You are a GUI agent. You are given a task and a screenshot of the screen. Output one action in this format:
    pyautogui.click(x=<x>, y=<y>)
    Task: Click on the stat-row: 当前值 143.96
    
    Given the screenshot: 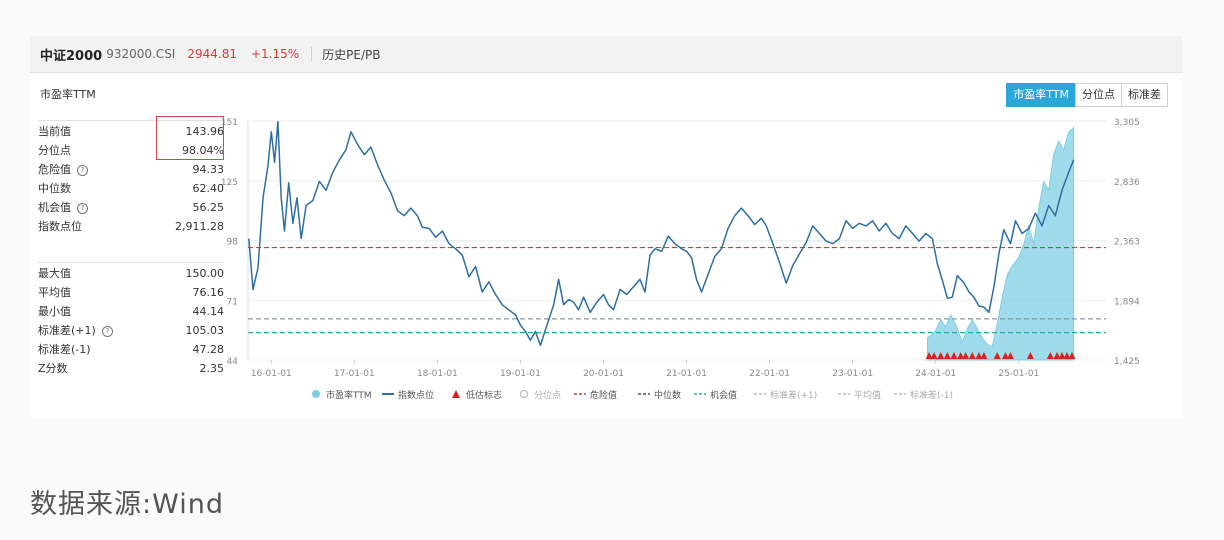 What is the action you would take?
    pyautogui.click(x=131, y=131)
    